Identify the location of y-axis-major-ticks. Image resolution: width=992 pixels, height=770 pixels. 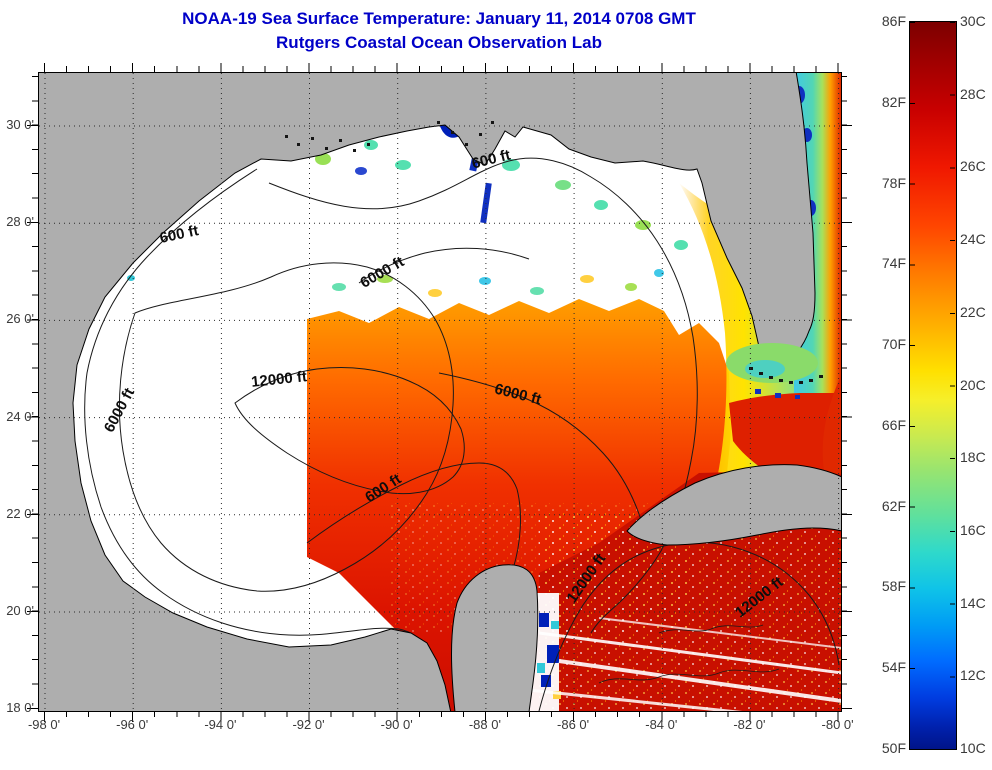
(32, 417).